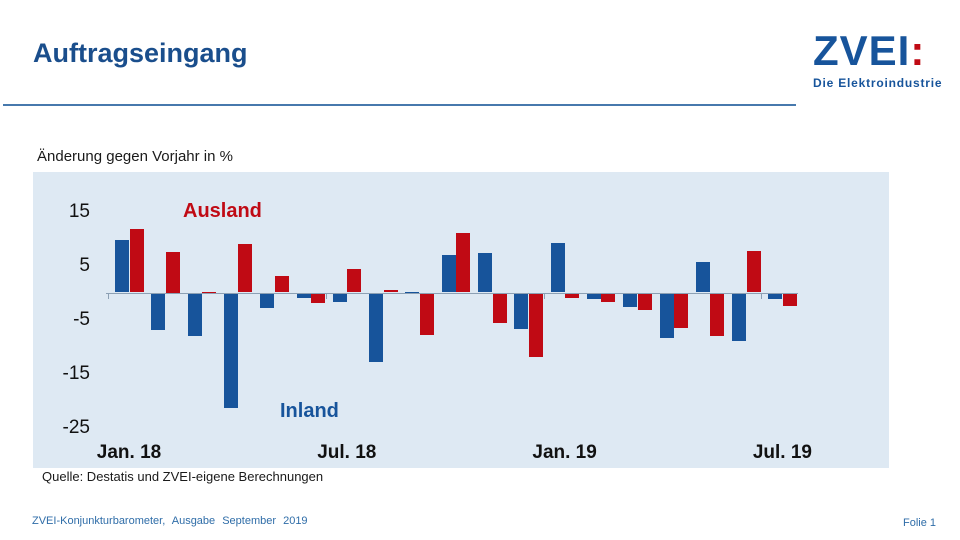  What do you see at coordinates (76, 427) in the screenshot?
I see `y-axis-label: -25` at bounding box center [76, 427].